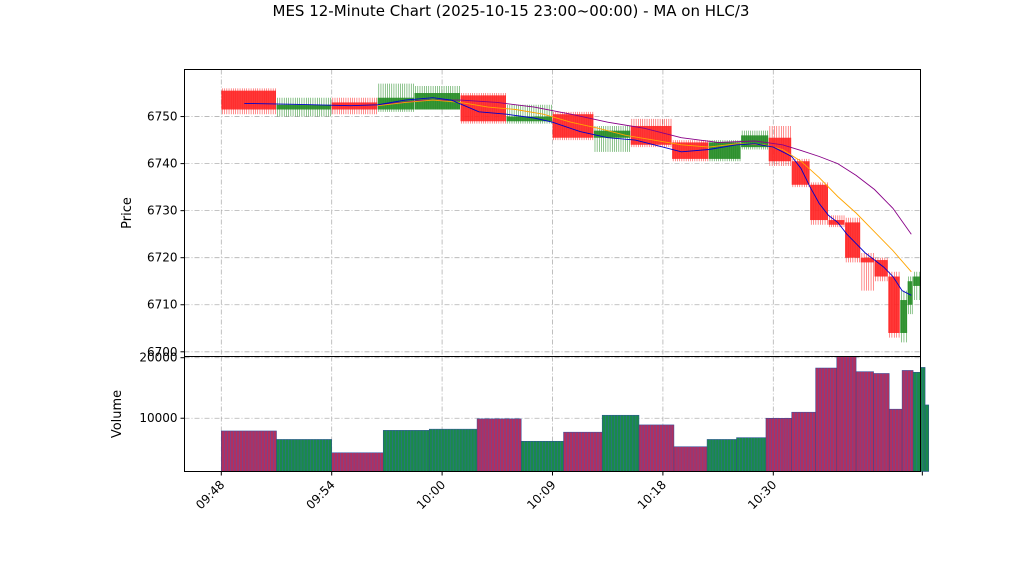 This screenshot has height=575, width=1022. I want to click on volume-tick-label: 20000, so click(158, 358).